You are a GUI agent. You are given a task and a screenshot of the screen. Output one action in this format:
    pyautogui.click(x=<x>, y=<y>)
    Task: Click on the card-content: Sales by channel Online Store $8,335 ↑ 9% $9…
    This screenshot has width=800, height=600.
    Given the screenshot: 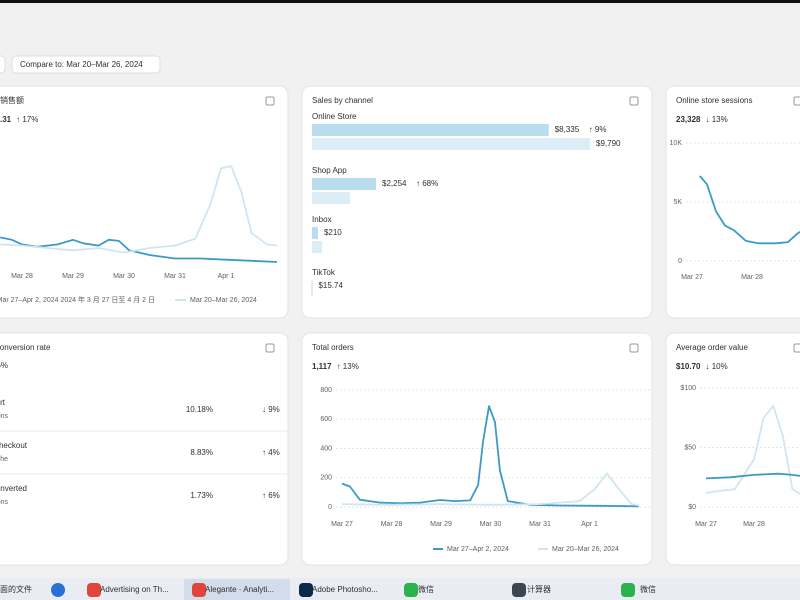 What is the action you would take?
    pyautogui.click(x=475, y=196)
    